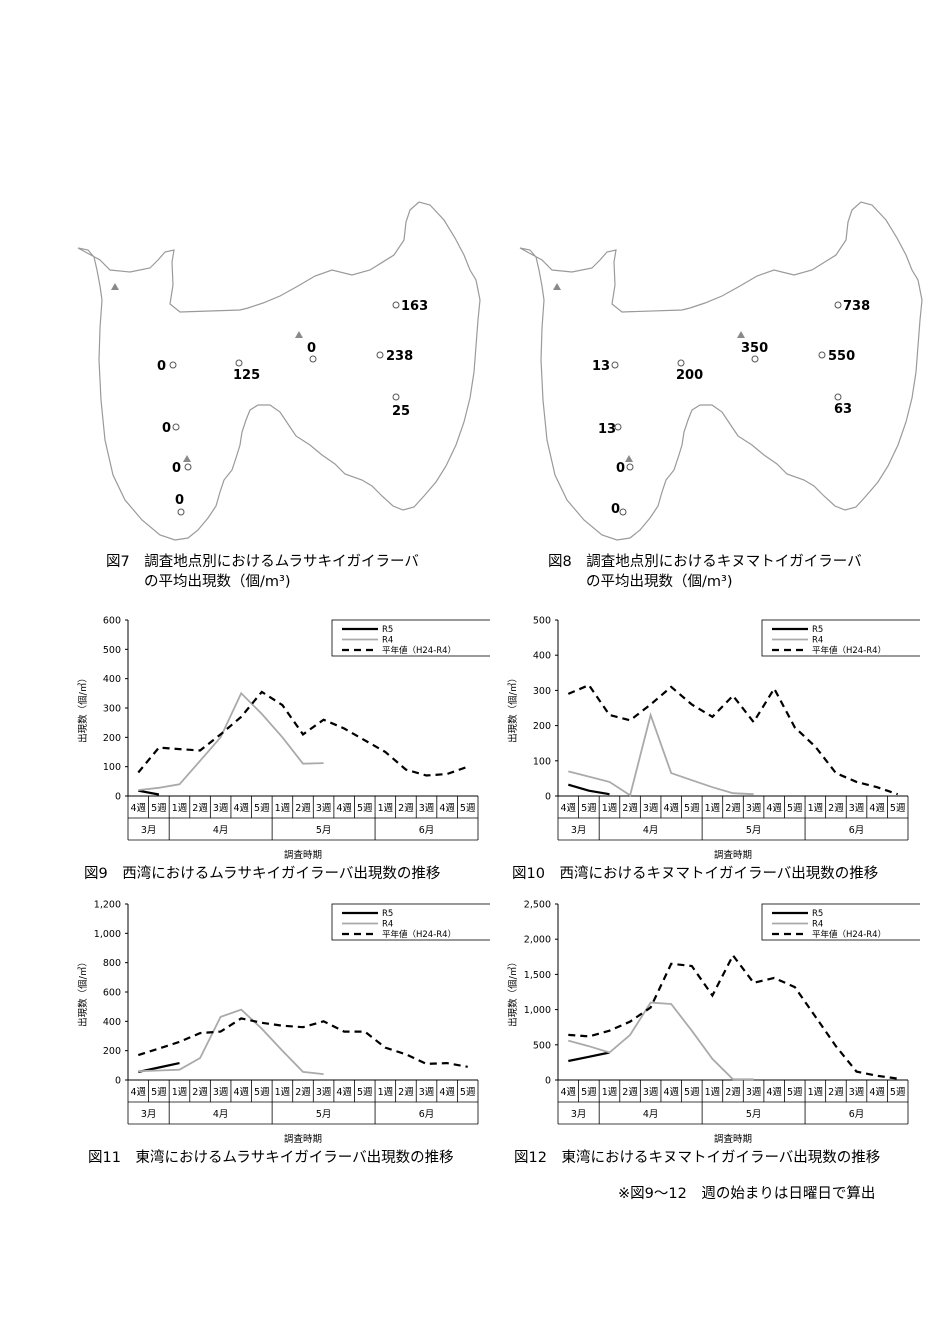 The image size is (944, 1337). What do you see at coordinates (537, 905) in the screenshot?
I see `y-tick-label: 2,500` at bounding box center [537, 905].